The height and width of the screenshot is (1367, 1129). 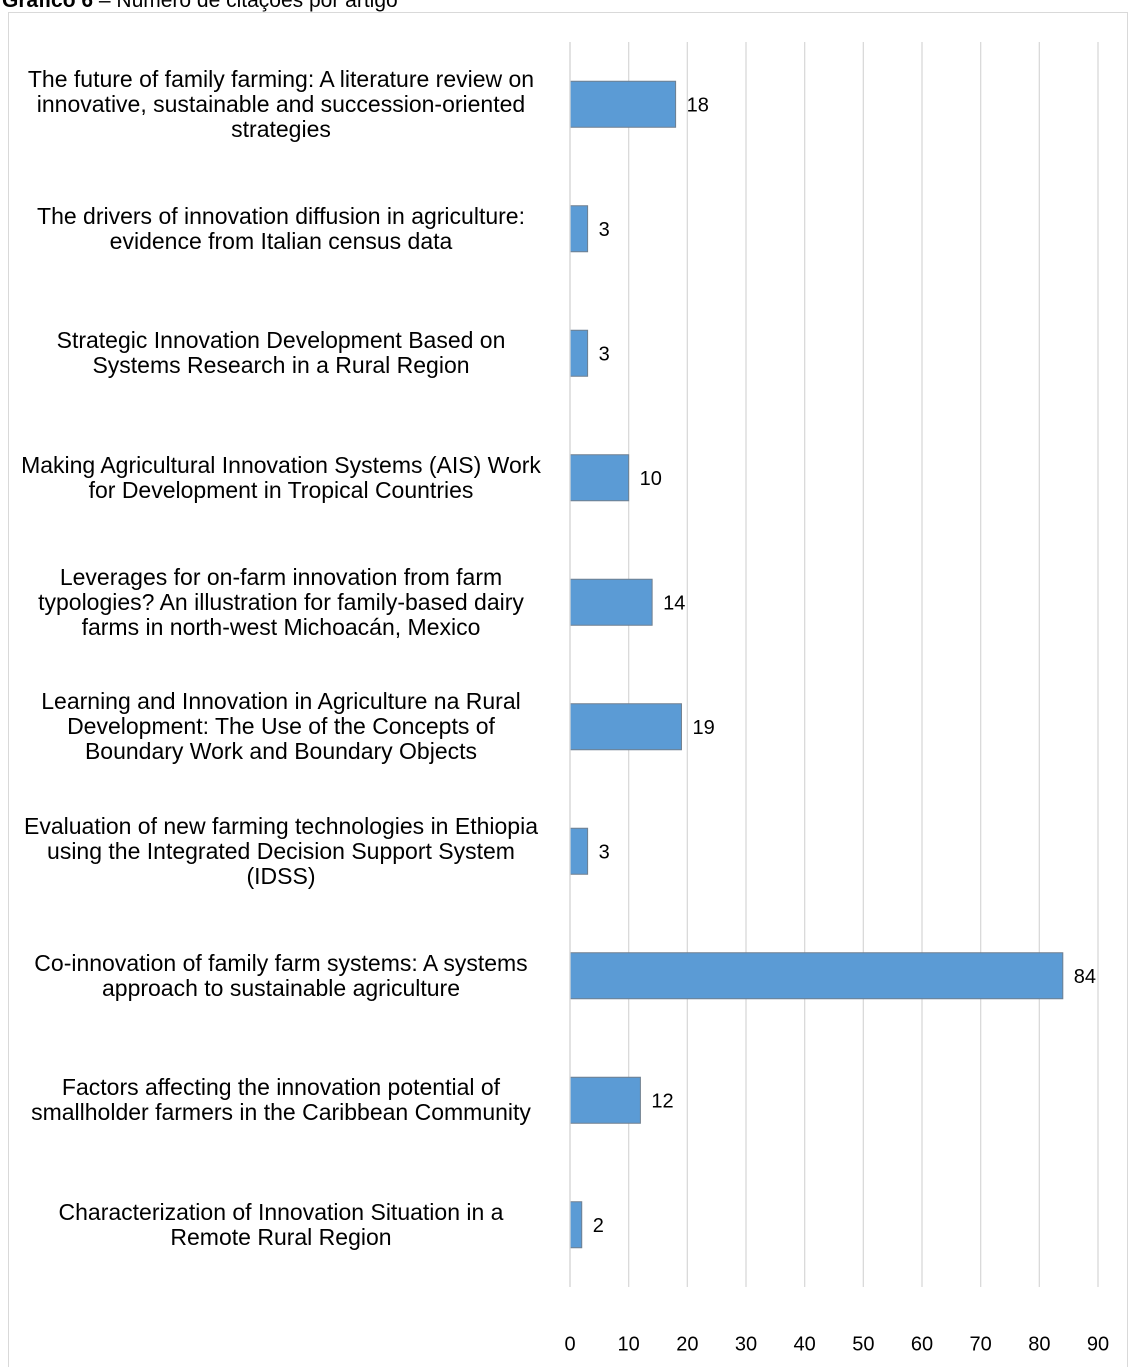 What do you see at coordinates (1098, 1344) in the screenshot?
I see `x-tick-label: 90` at bounding box center [1098, 1344].